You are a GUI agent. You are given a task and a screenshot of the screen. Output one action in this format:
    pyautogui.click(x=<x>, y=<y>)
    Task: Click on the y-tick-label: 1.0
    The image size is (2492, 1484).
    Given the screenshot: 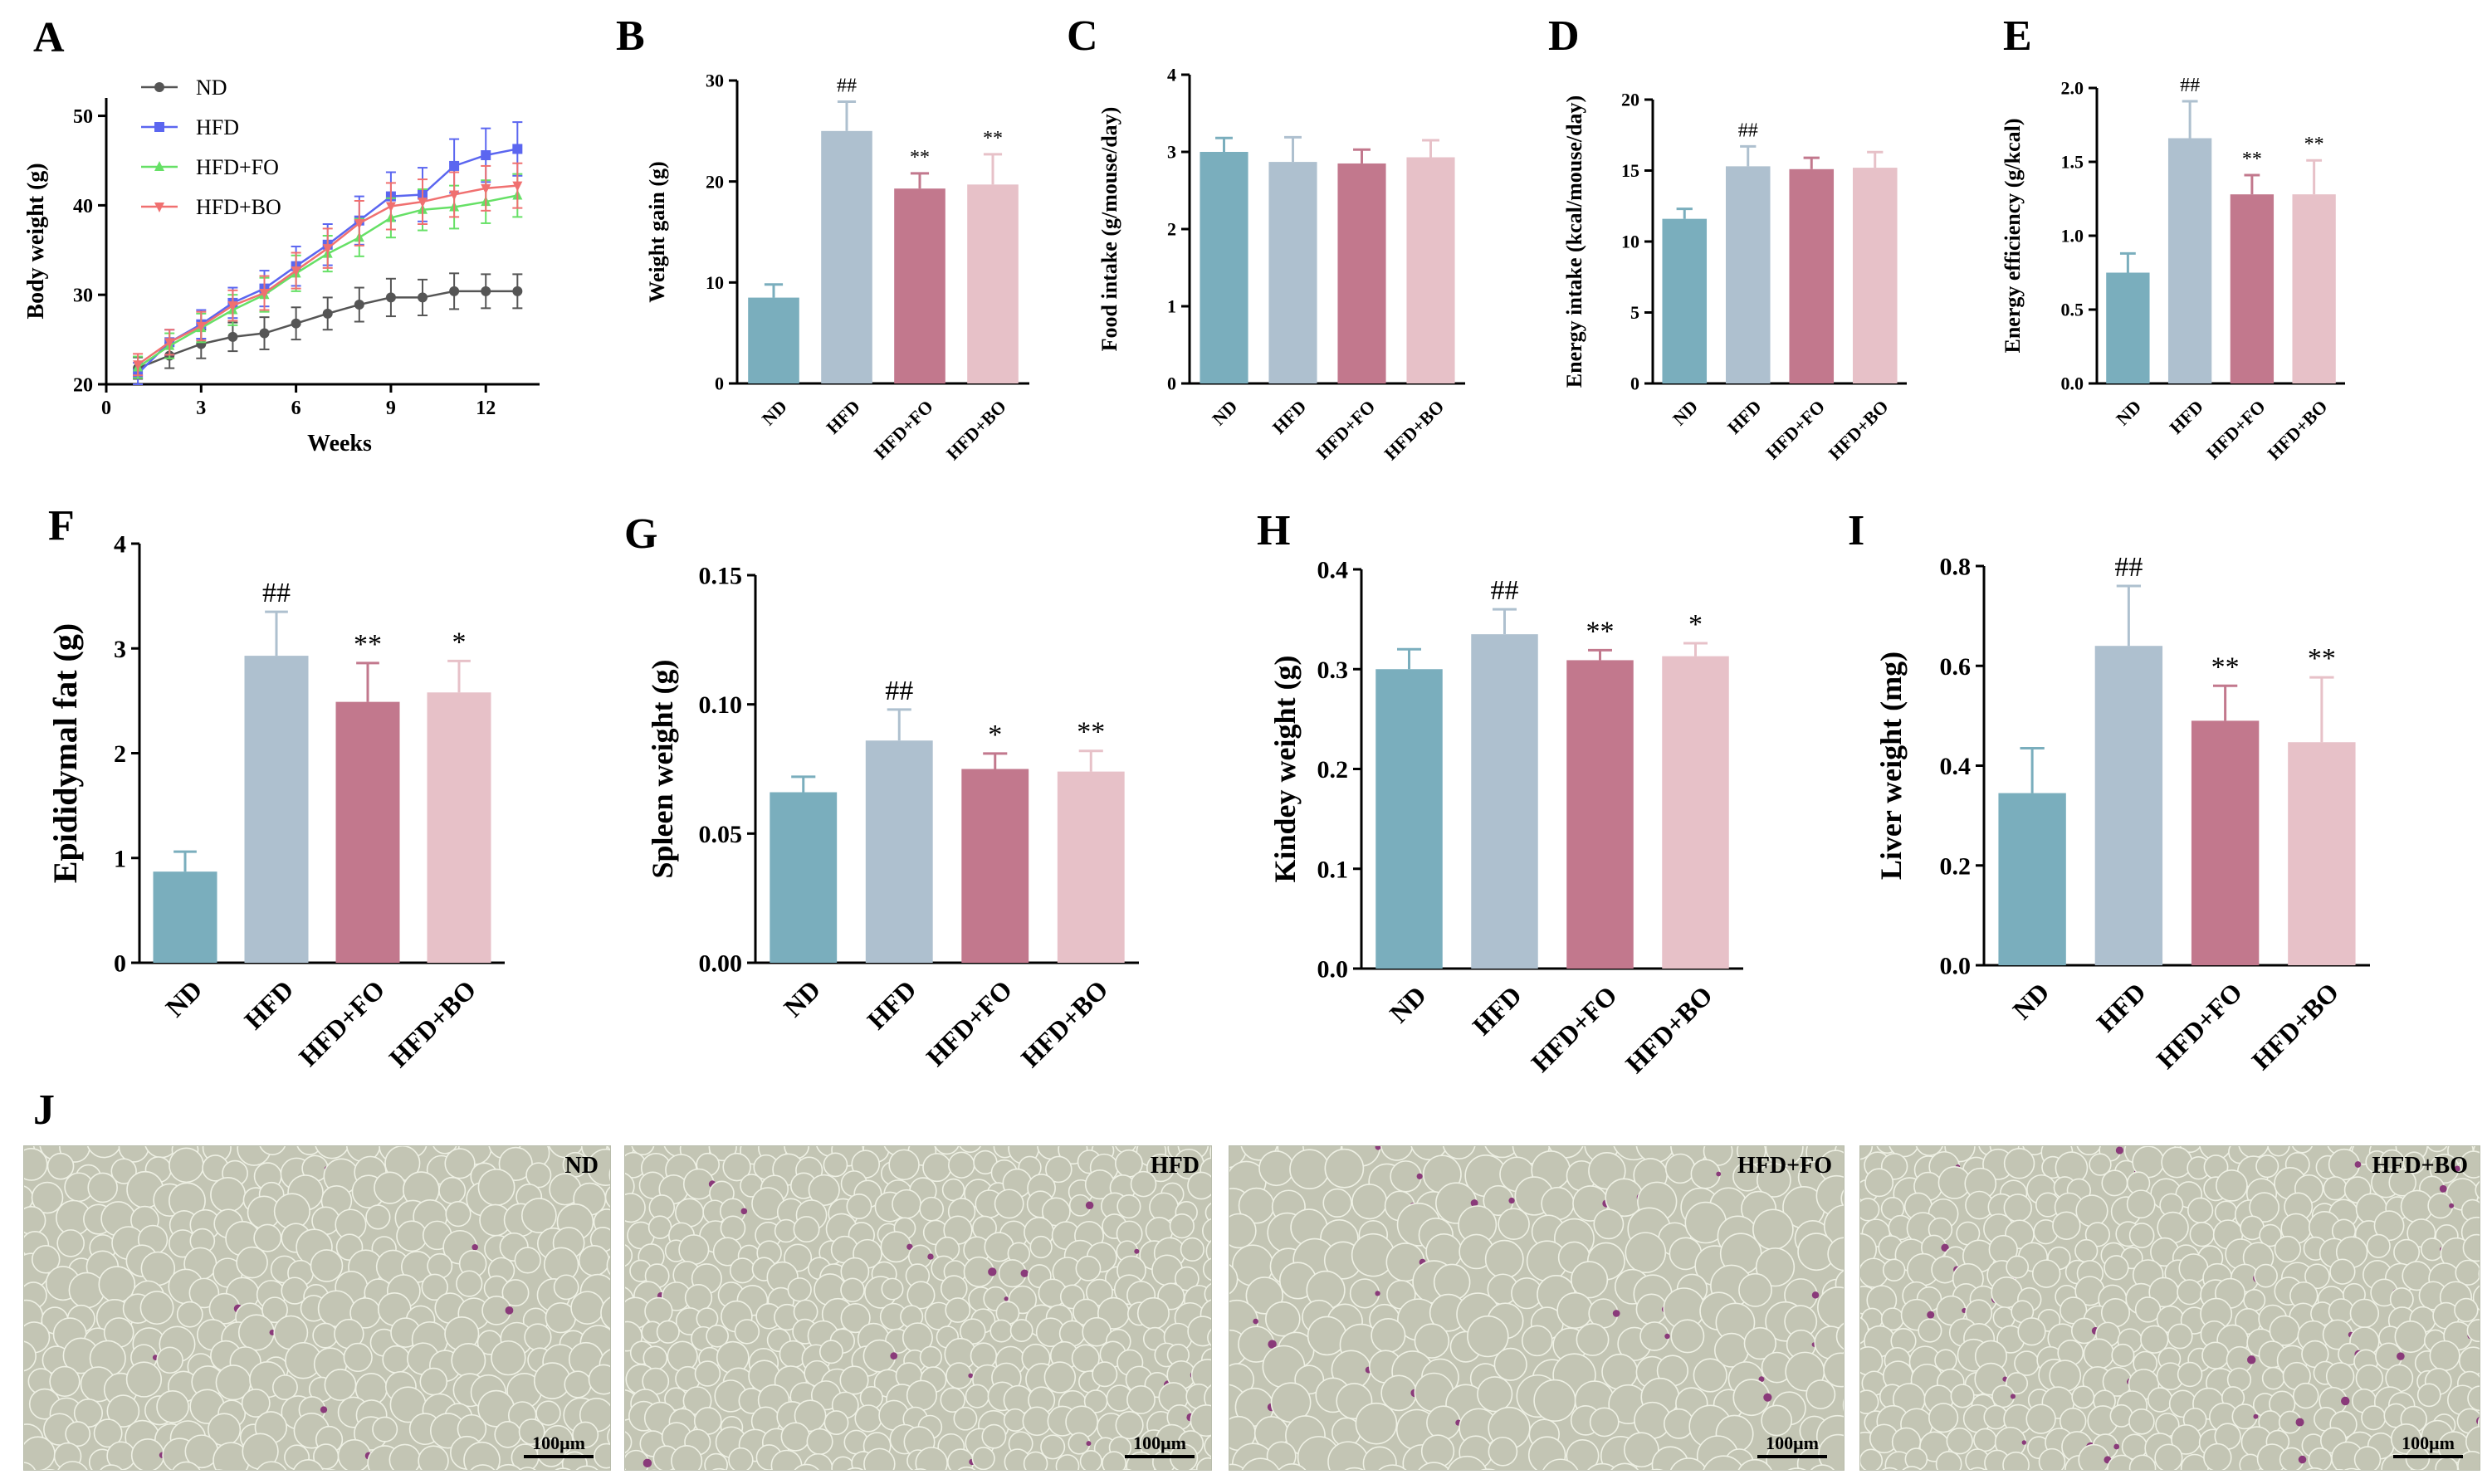 What is the action you would take?
    pyautogui.click(x=2072, y=237)
    